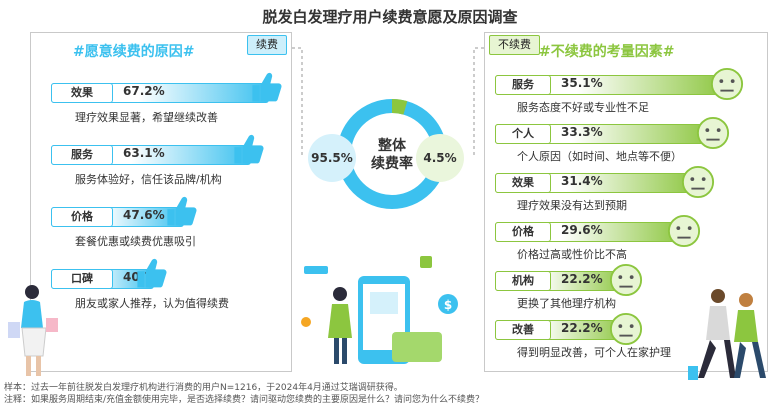  Describe the element at coordinates (599, 156) in the screenshot. I see `nonrenew-desc: 个人原因（如时间、地点等不便）` at that location.